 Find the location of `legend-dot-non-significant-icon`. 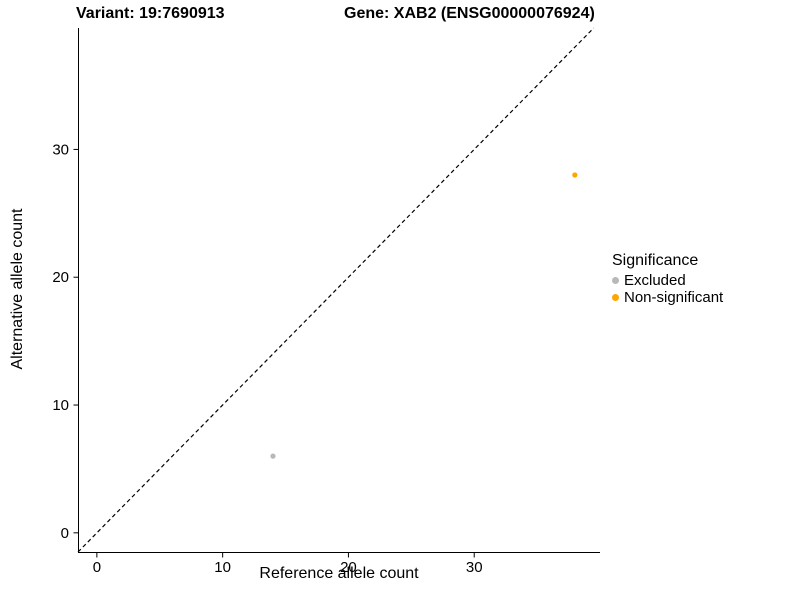

legend-dot-non-significant-icon is located at coordinates (615, 297).